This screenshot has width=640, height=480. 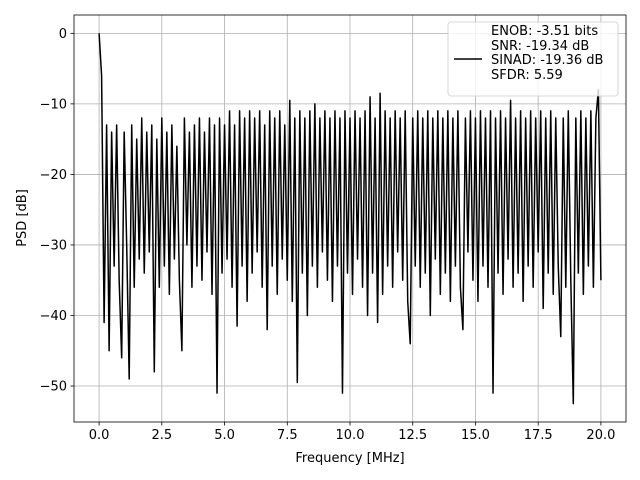 What do you see at coordinates (475, 435) in the screenshot?
I see `x-tick-label: 15.0` at bounding box center [475, 435].